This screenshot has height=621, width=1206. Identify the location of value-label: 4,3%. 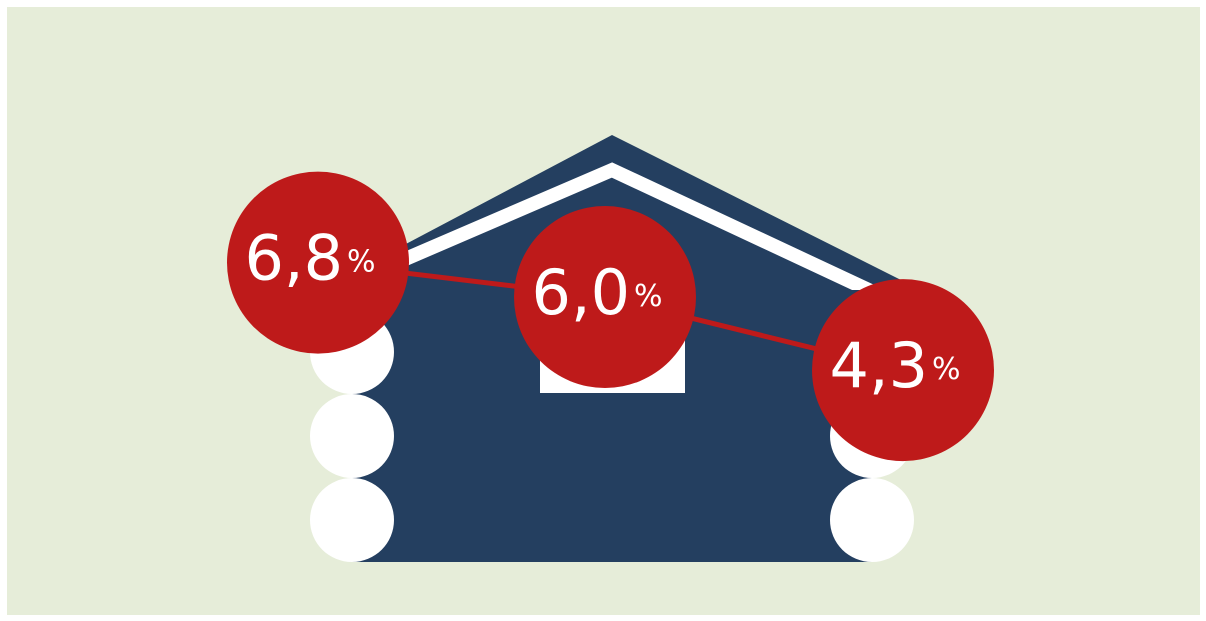
(894, 365).